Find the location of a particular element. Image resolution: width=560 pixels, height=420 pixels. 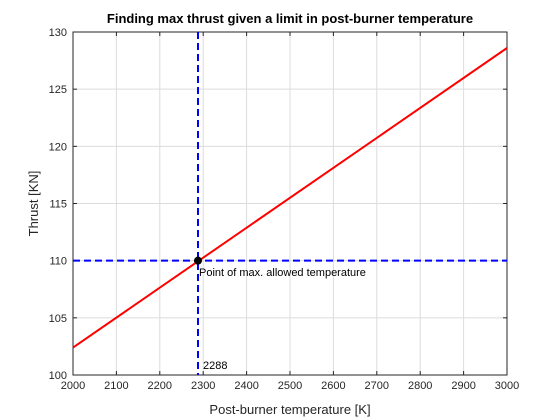

x-tick-label: 2900 is located at coordinates (463, 386).